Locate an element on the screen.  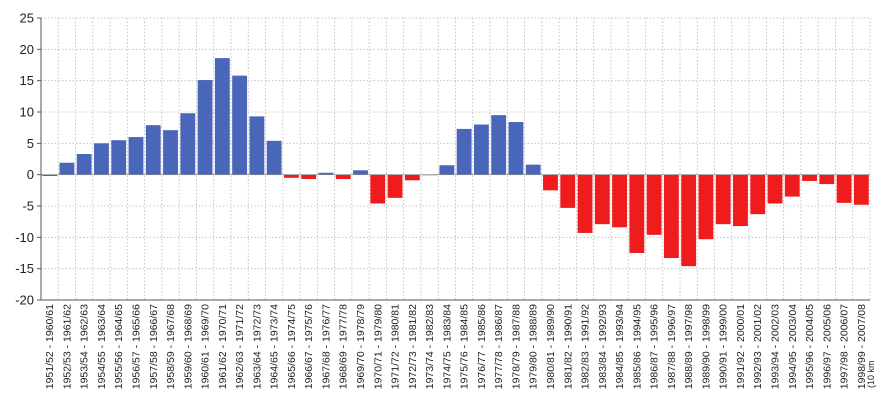
x-tick-label: 1960/61 - 1969/70 is located at coordinates (206, 346).